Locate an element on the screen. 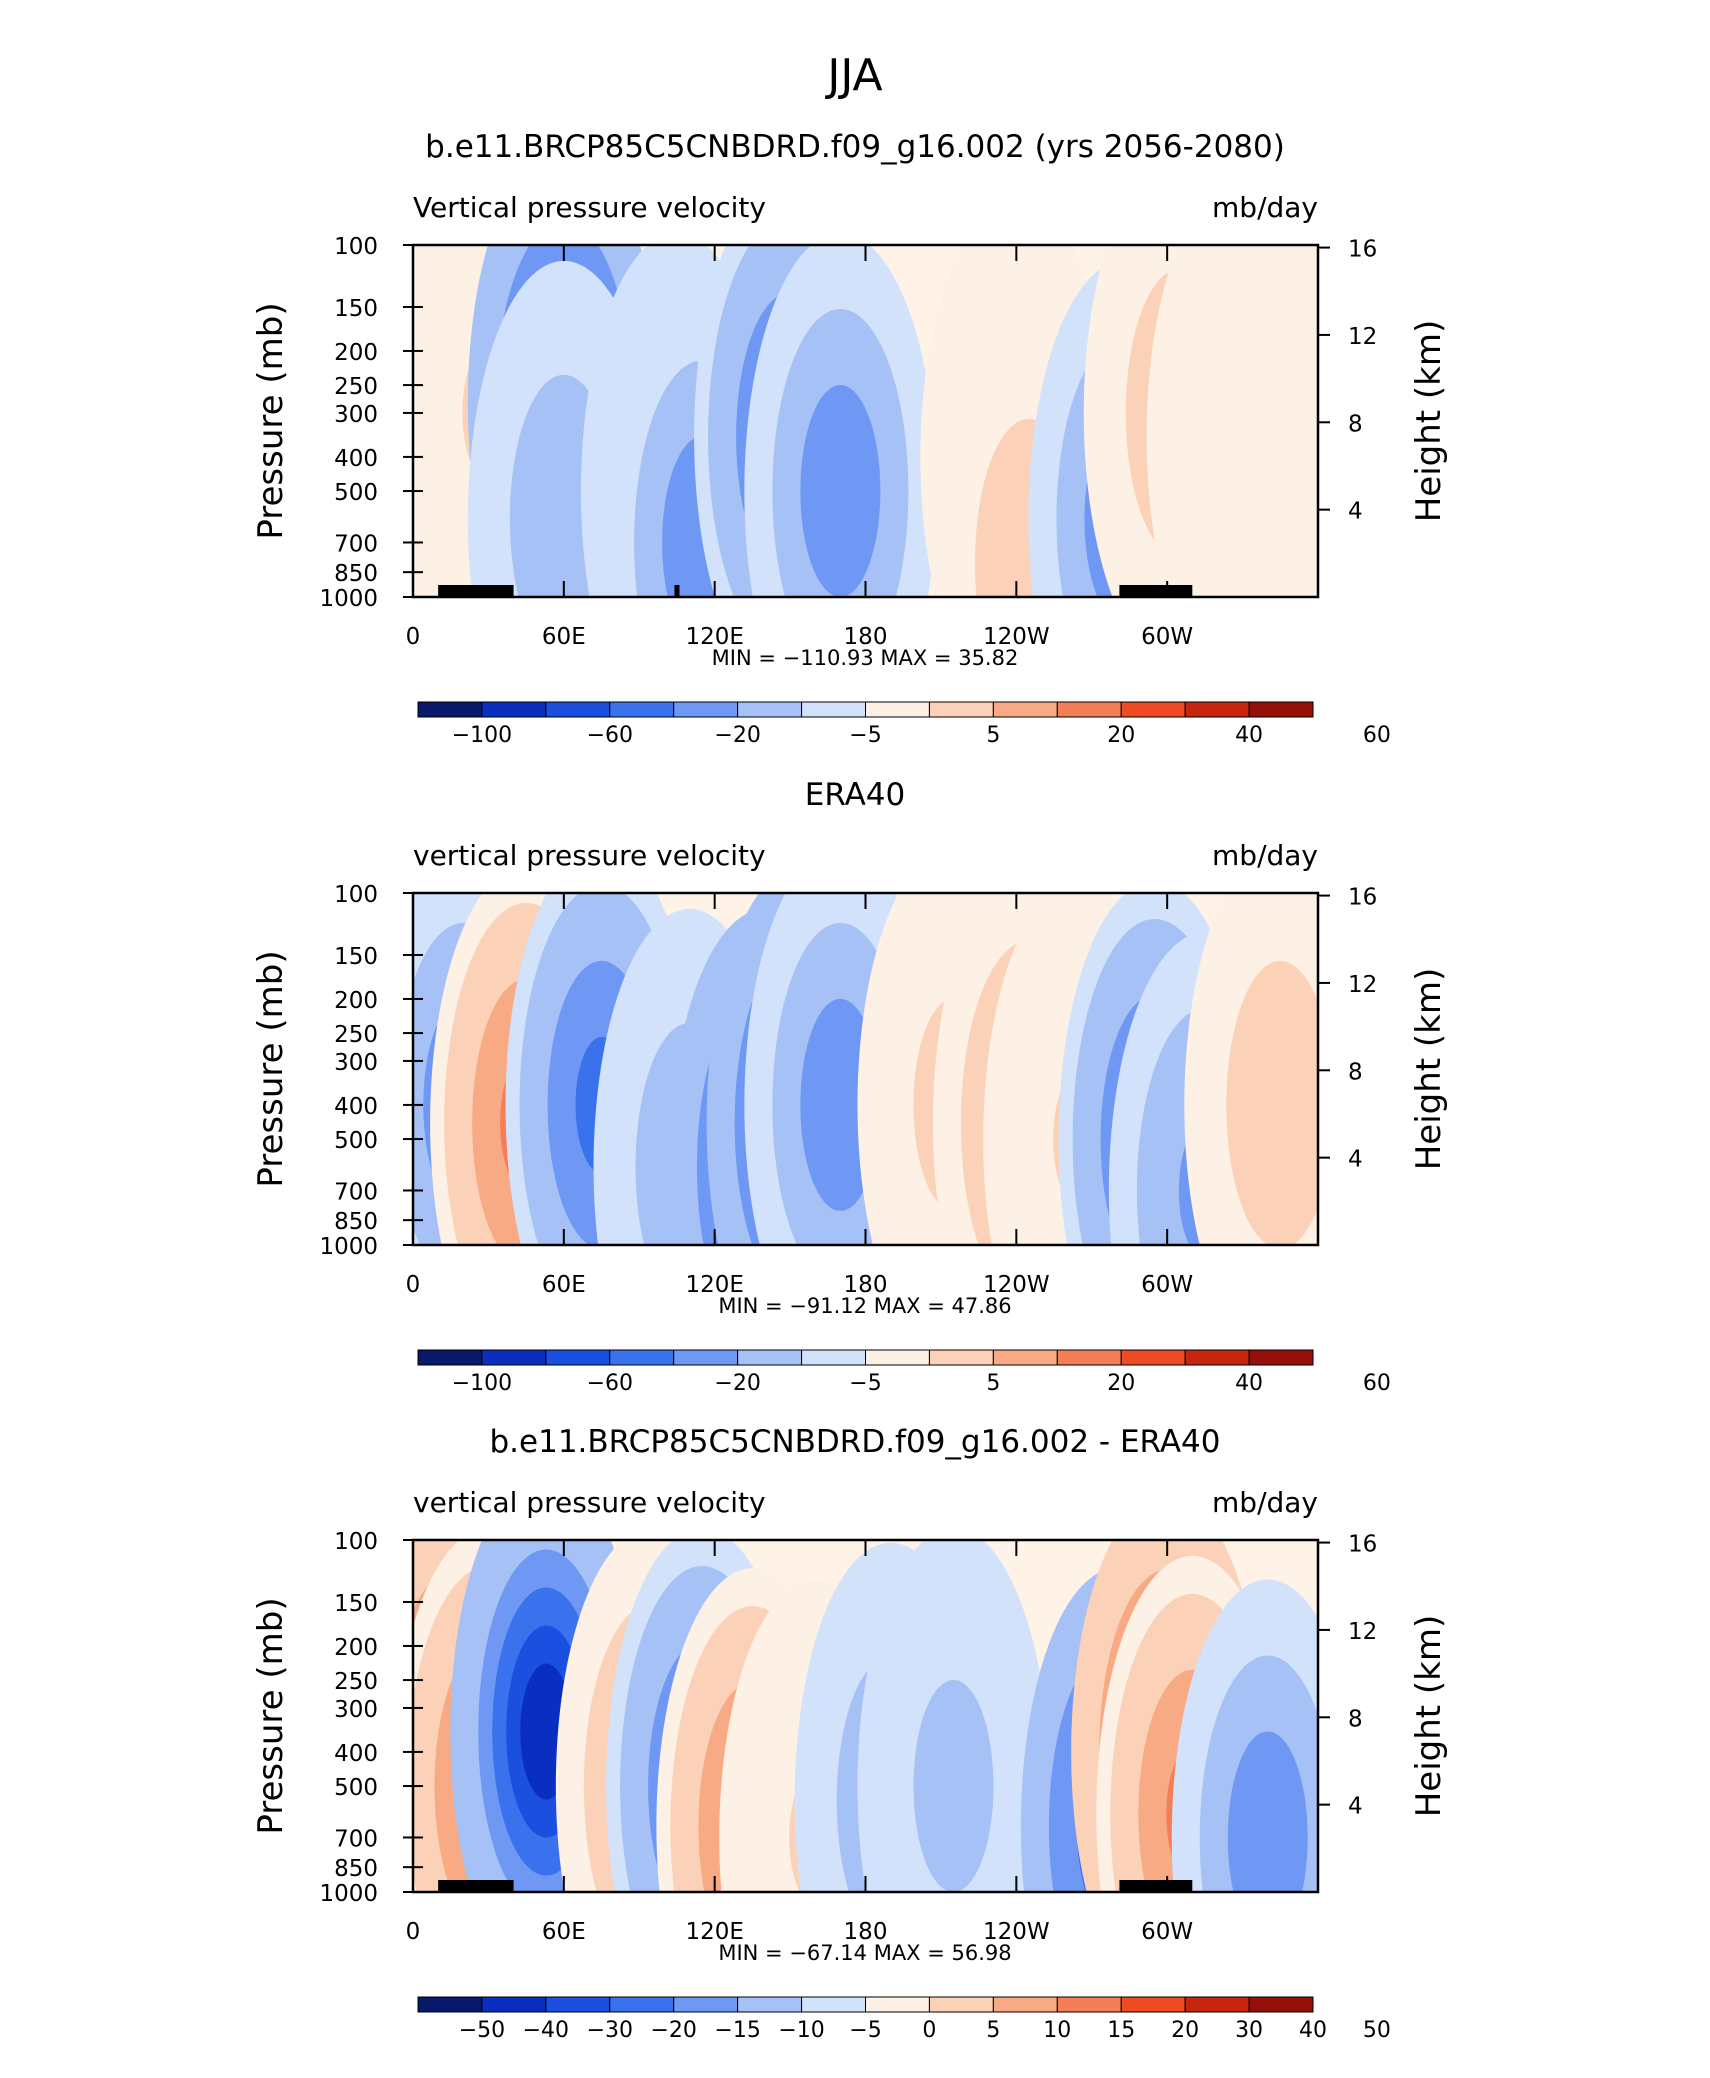 Image resolution: width=1710 pixels, height=2078 pixels. colorbar-label: −5 is located at coordinates (865, 1383).